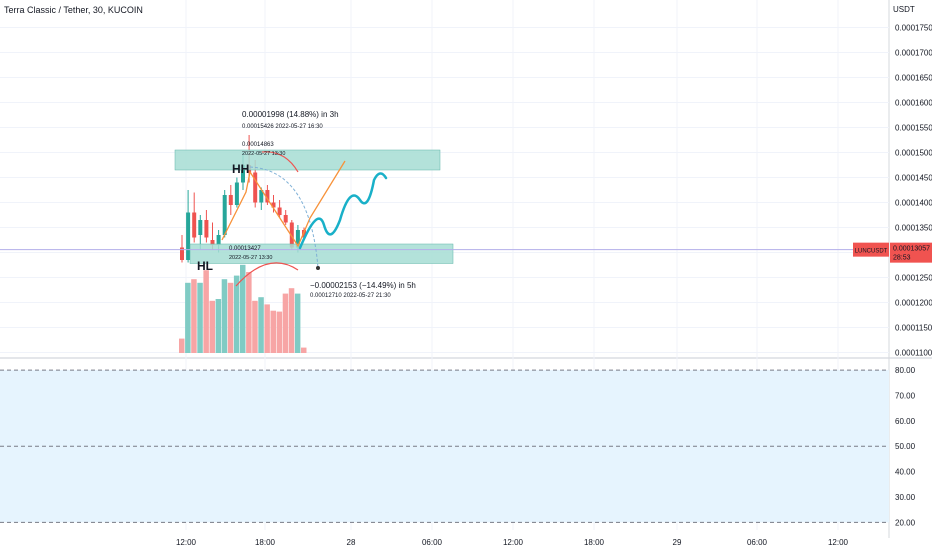 The image size is (932, 550). What do you see at coordinates (905, 522) in the screenshot?
I see `rsi-tick-label: 20.00` at bounding box center [905, 522].